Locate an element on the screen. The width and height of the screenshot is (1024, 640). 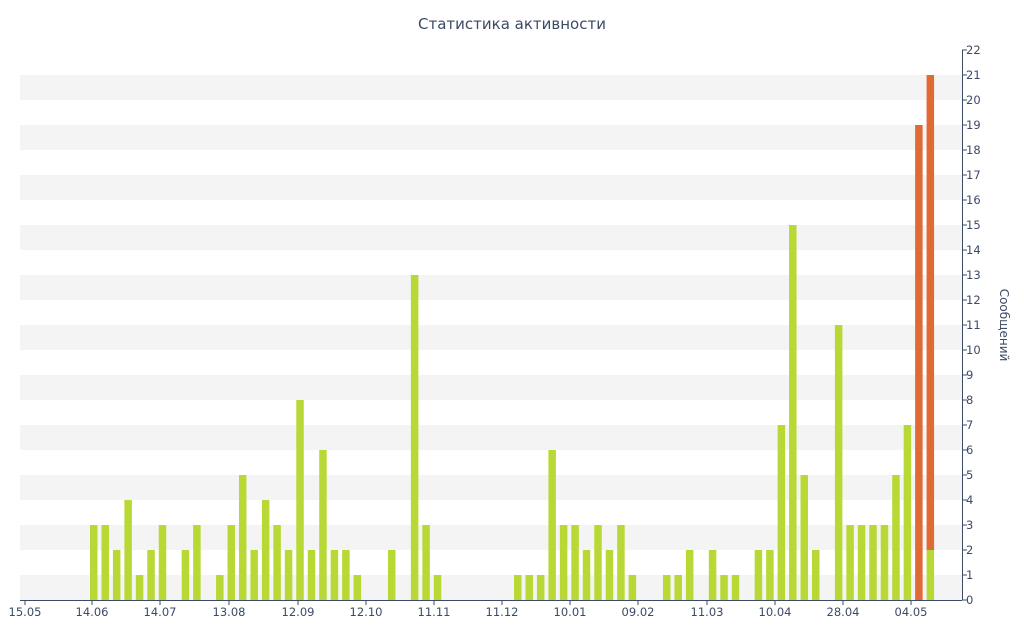
chart-title: Статистика активности is located at coordinates (512, 24).